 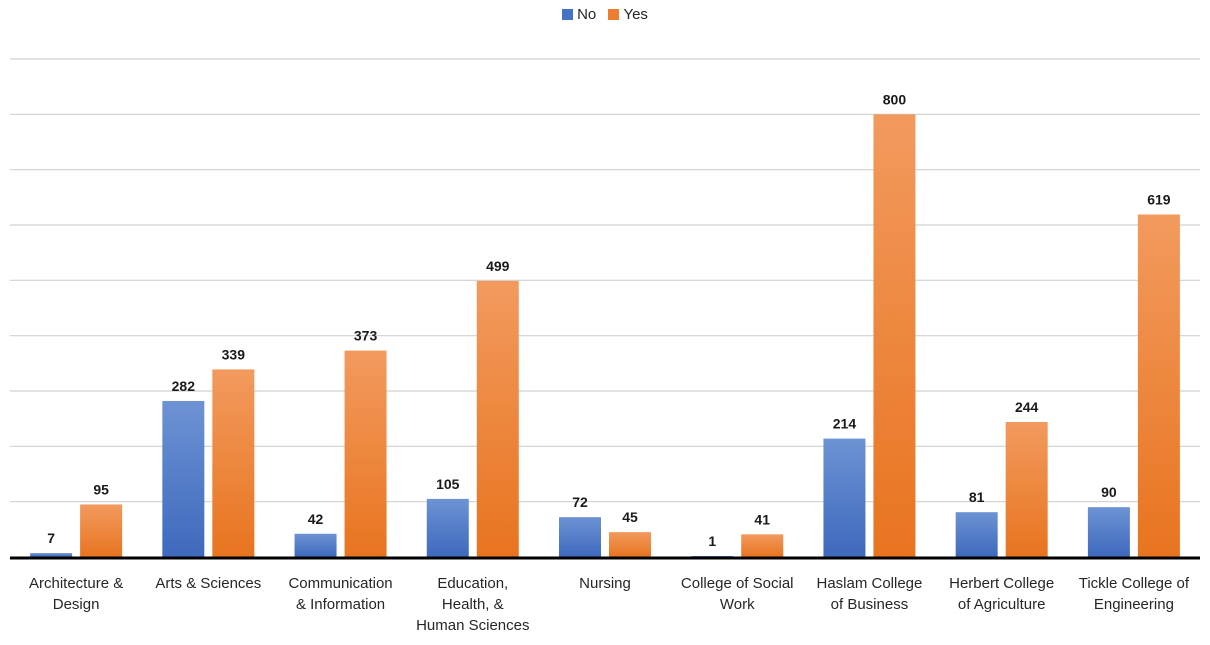 I want to click on data-label-yes: 45, so click(x=630, y=517).